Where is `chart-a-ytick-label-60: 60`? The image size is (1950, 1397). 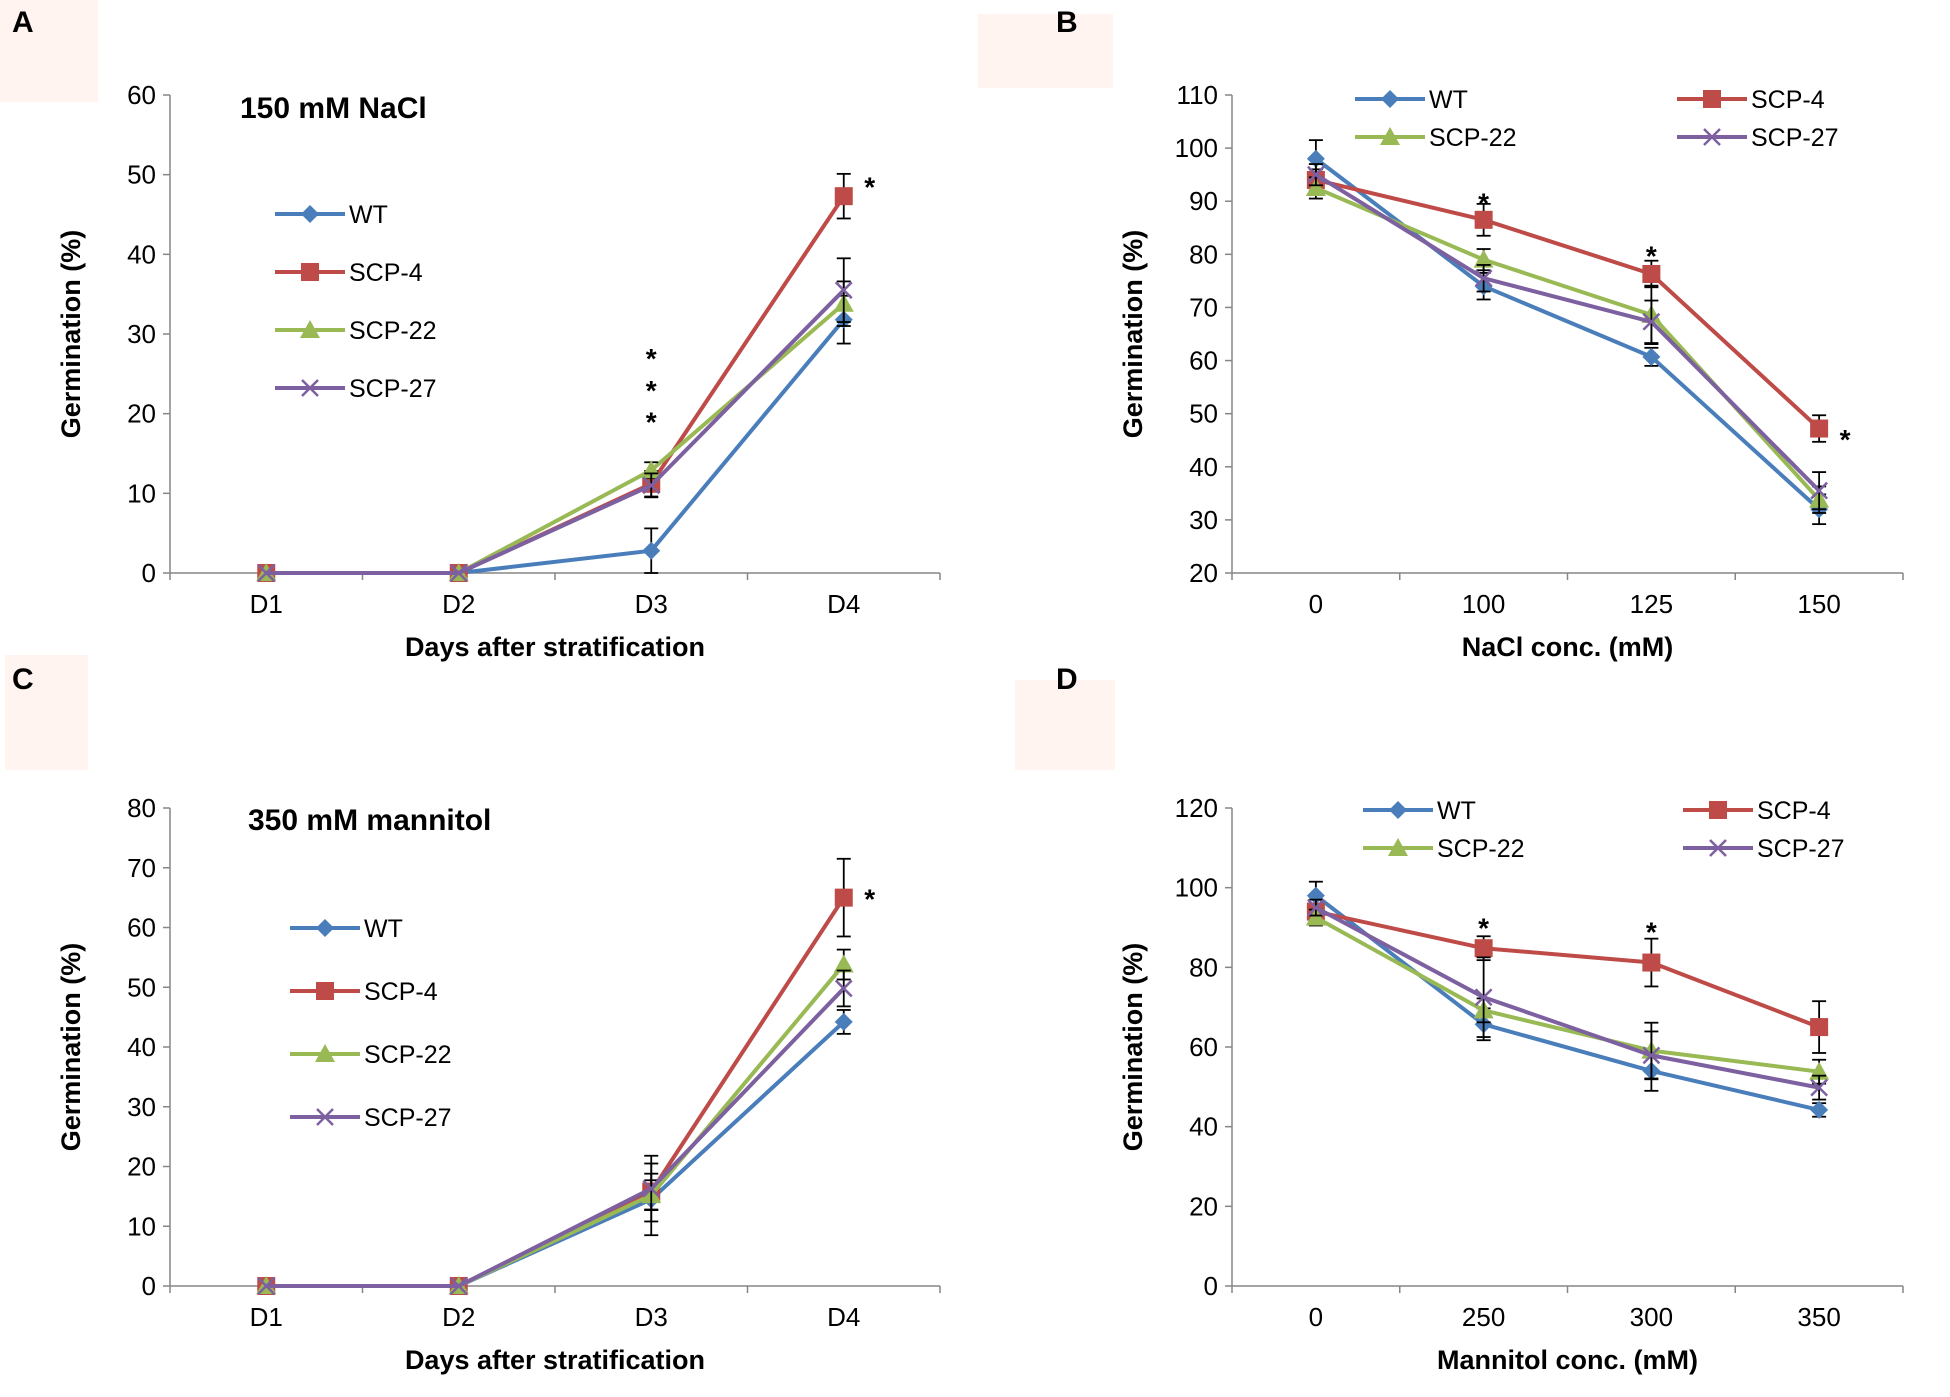
chart-a-ytick-label-60: 60 is located at coordinates (141, 95).